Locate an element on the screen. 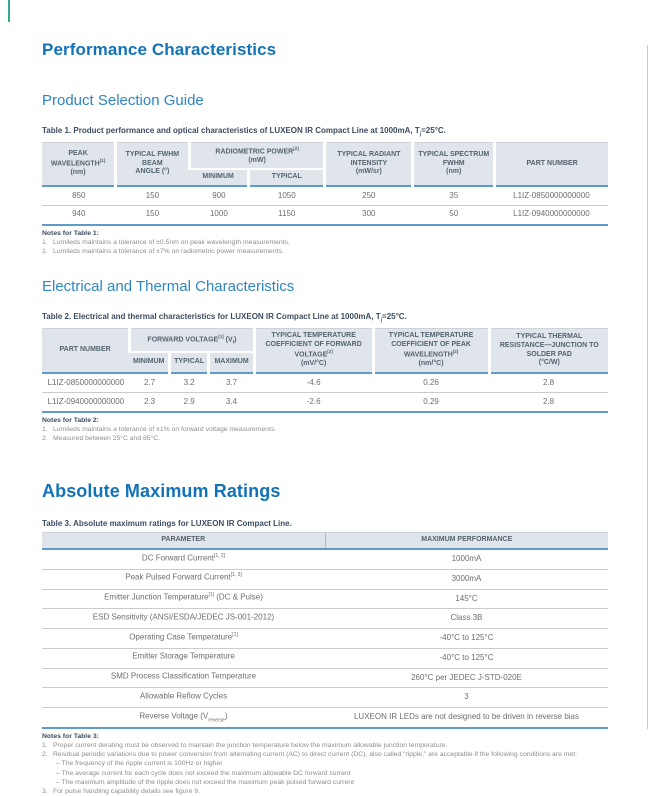 The width and height of the screenshot is (649, 796). table1-col-radiometric-power: RADIOMETRIC POWER[2] (mW) is located at coordinates (256, 156).